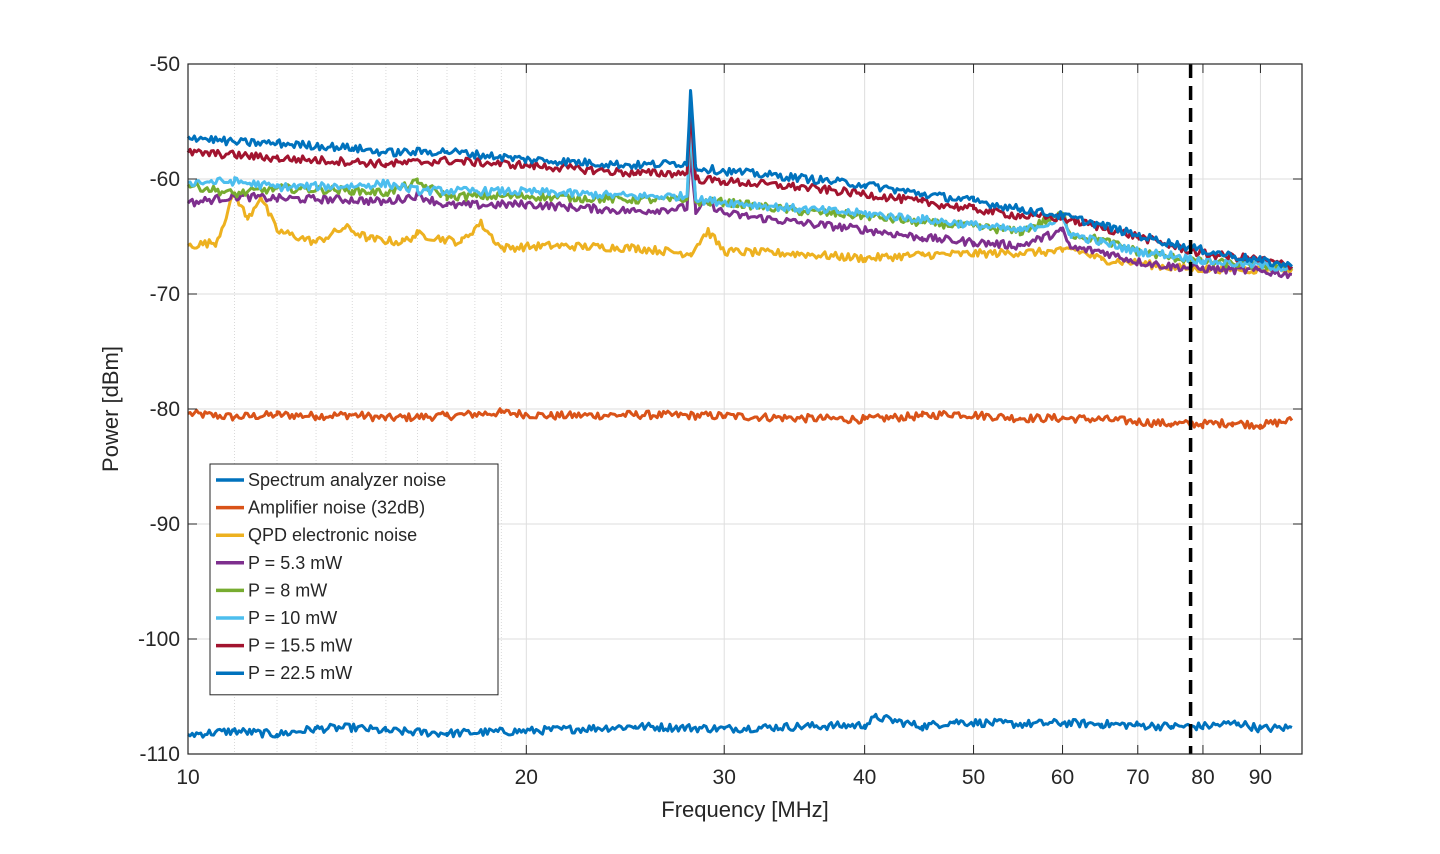  I want to click on x-tick-label: 60, so click(1062, 777).